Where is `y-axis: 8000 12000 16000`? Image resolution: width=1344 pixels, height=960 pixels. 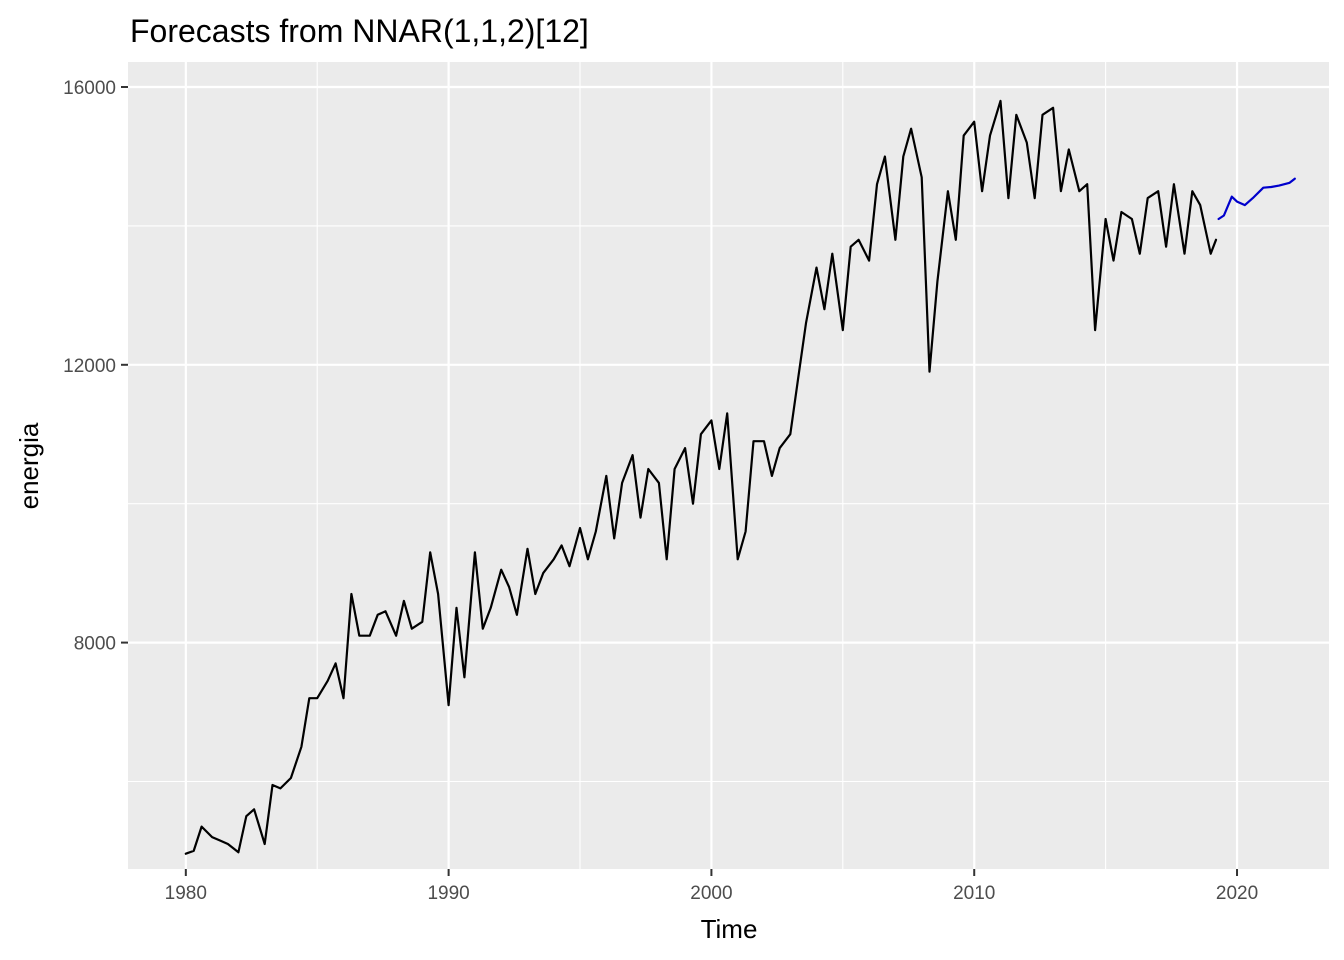 y-axis: 8000 12000 16000 is located at coordinates (95, 366).